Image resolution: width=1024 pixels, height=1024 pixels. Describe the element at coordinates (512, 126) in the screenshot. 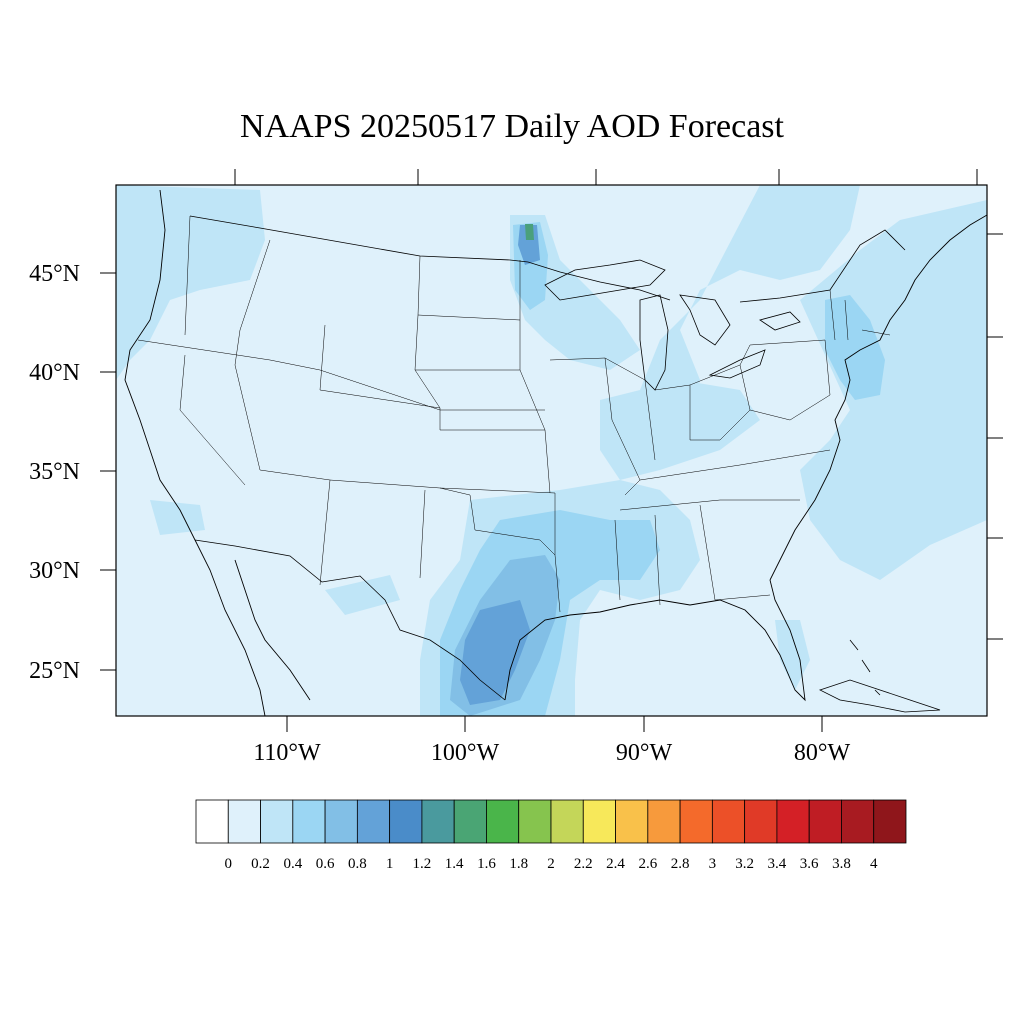

I see `plot-title: NAAPS 20250517 Daily AOD Forecast` at that location.